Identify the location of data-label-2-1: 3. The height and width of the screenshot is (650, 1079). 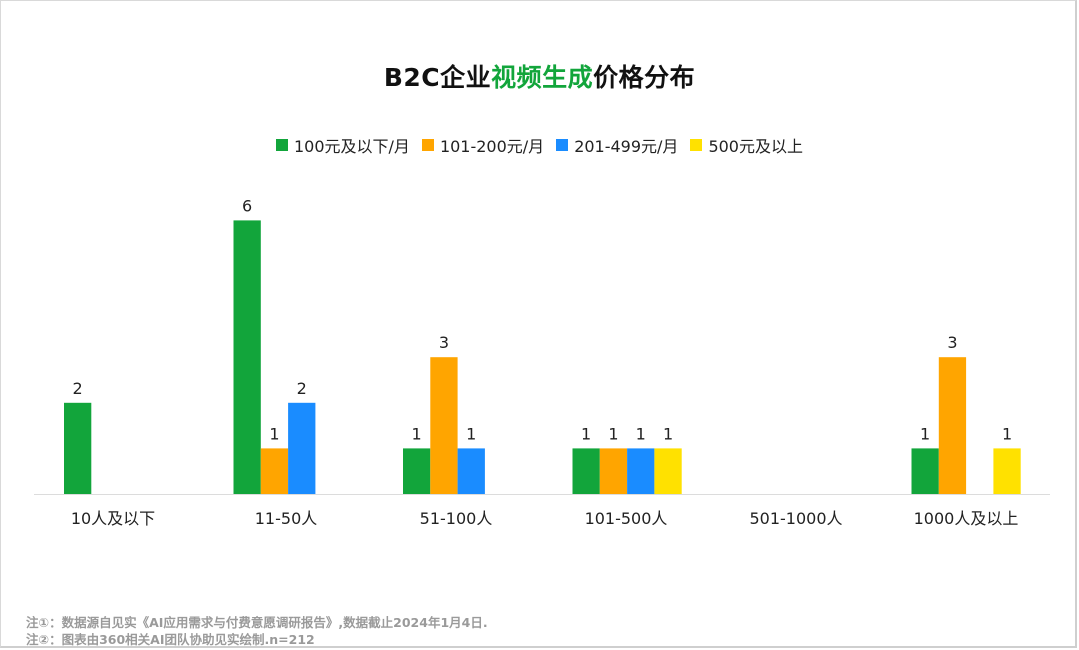
(444, 342).